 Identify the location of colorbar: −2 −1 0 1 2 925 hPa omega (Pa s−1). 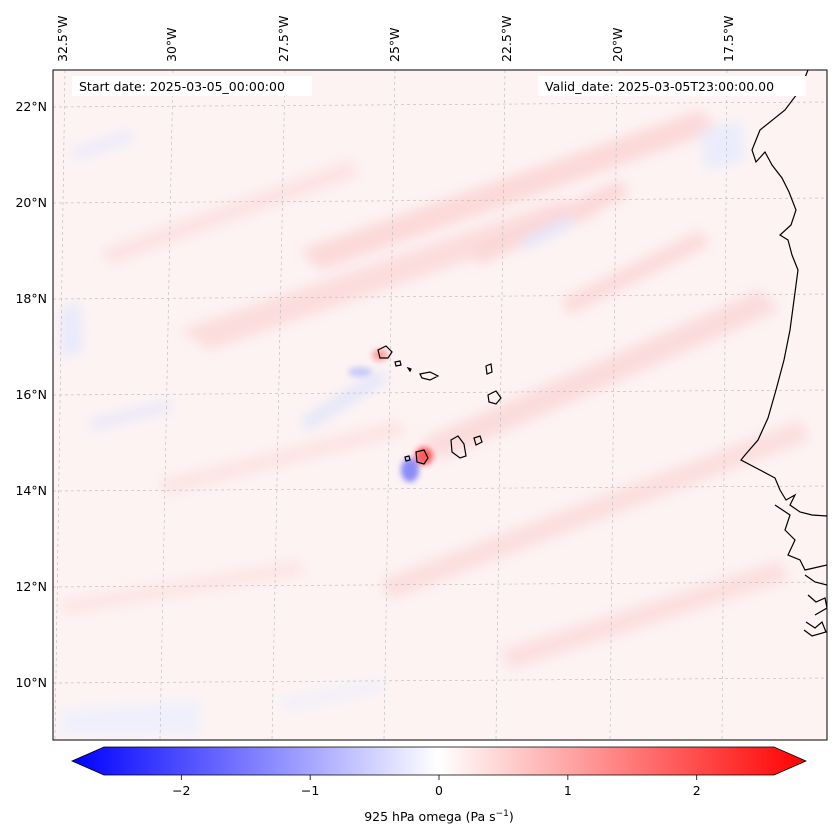
(439, 785).